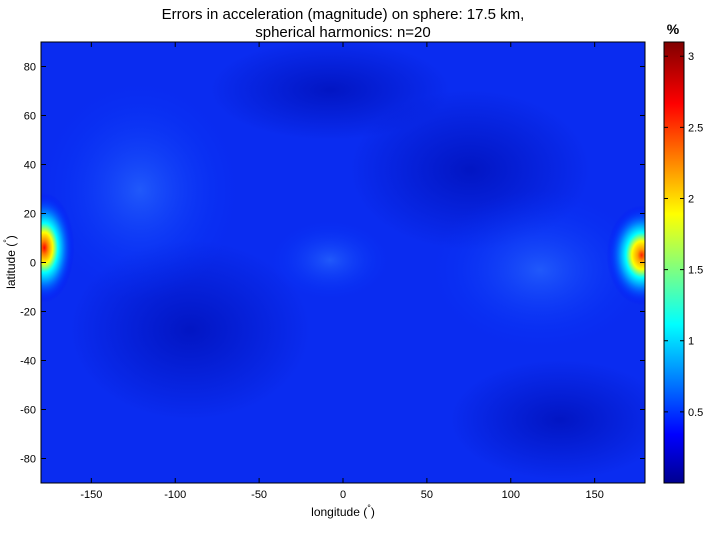 This screenshot has height=533, width=709. What do you see at coordinates (511, 495) in the screenshot?
I see `x-tick-label: 100` at bounding box center [511, 495].